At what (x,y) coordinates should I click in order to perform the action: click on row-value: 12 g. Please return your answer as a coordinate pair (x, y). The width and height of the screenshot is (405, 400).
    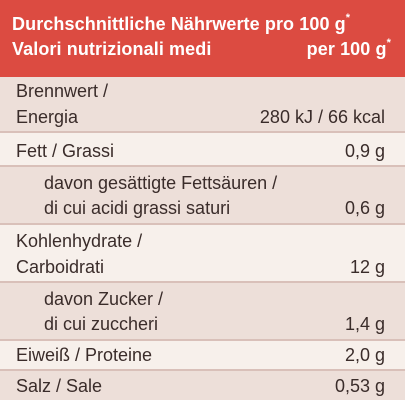
    Looking at the image, I should click on (367, 267).